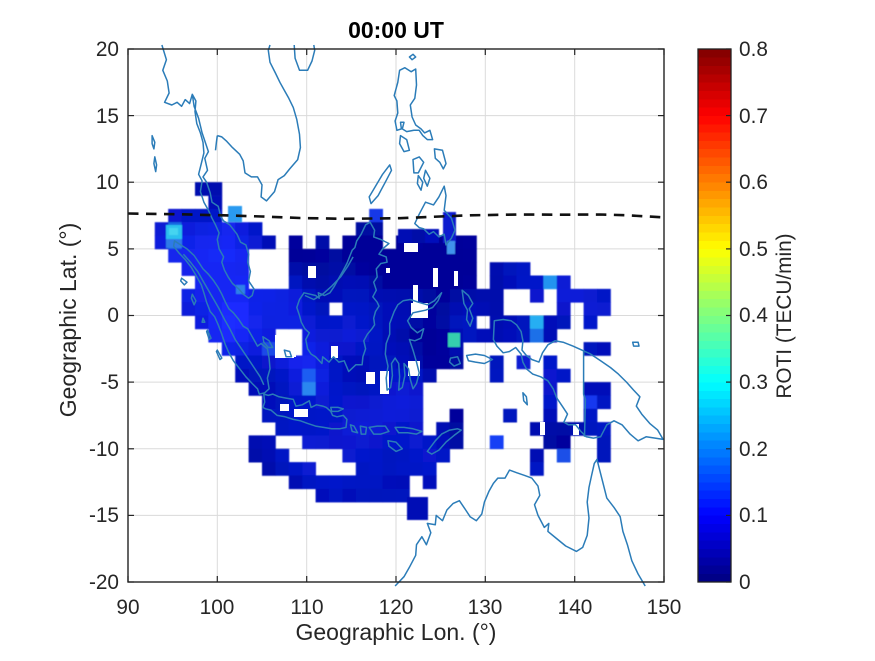  Describe the element at coordinates (753, 449) in the screenshot. I see `svg-text: 0.2` at that location.